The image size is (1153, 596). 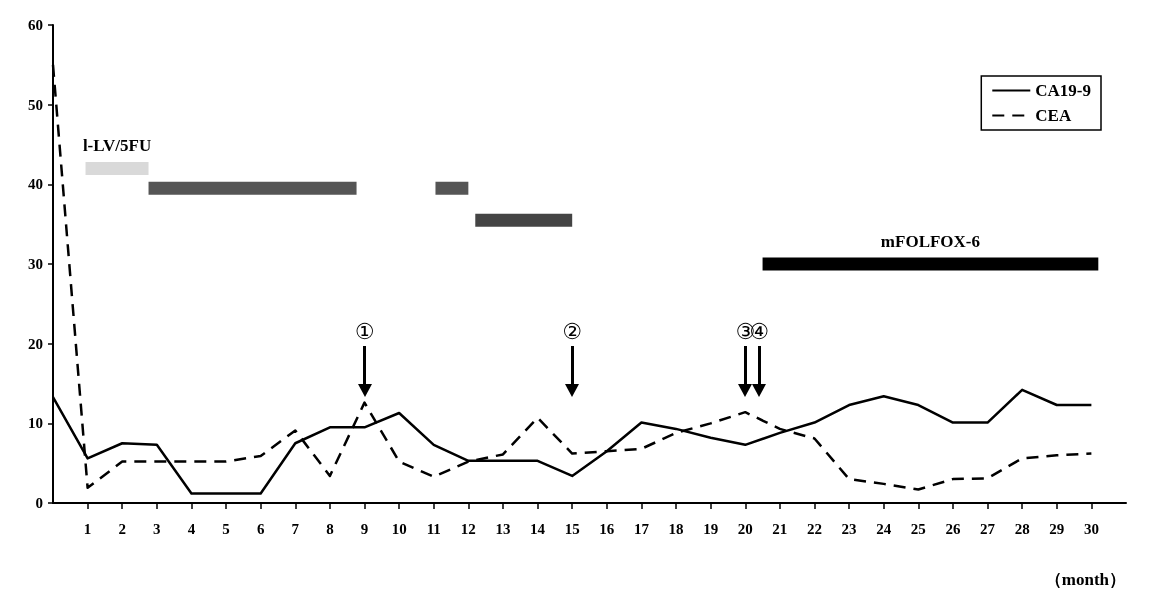 I want to click on x-tick-label: 28, so click(x=1022, y=528).